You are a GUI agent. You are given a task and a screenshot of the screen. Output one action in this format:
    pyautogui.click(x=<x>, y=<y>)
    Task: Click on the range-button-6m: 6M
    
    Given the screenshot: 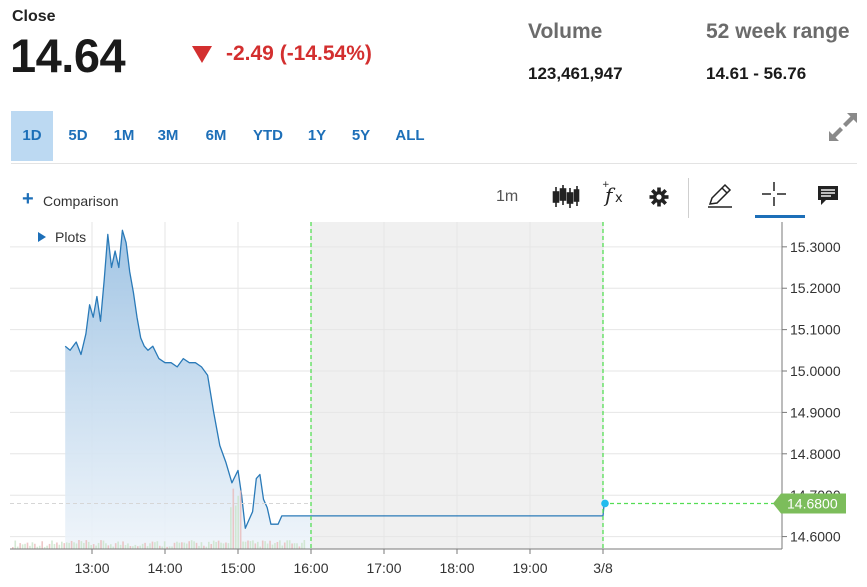 What is the action you would take?
    pyautogui.click(x=216, y=135)
    